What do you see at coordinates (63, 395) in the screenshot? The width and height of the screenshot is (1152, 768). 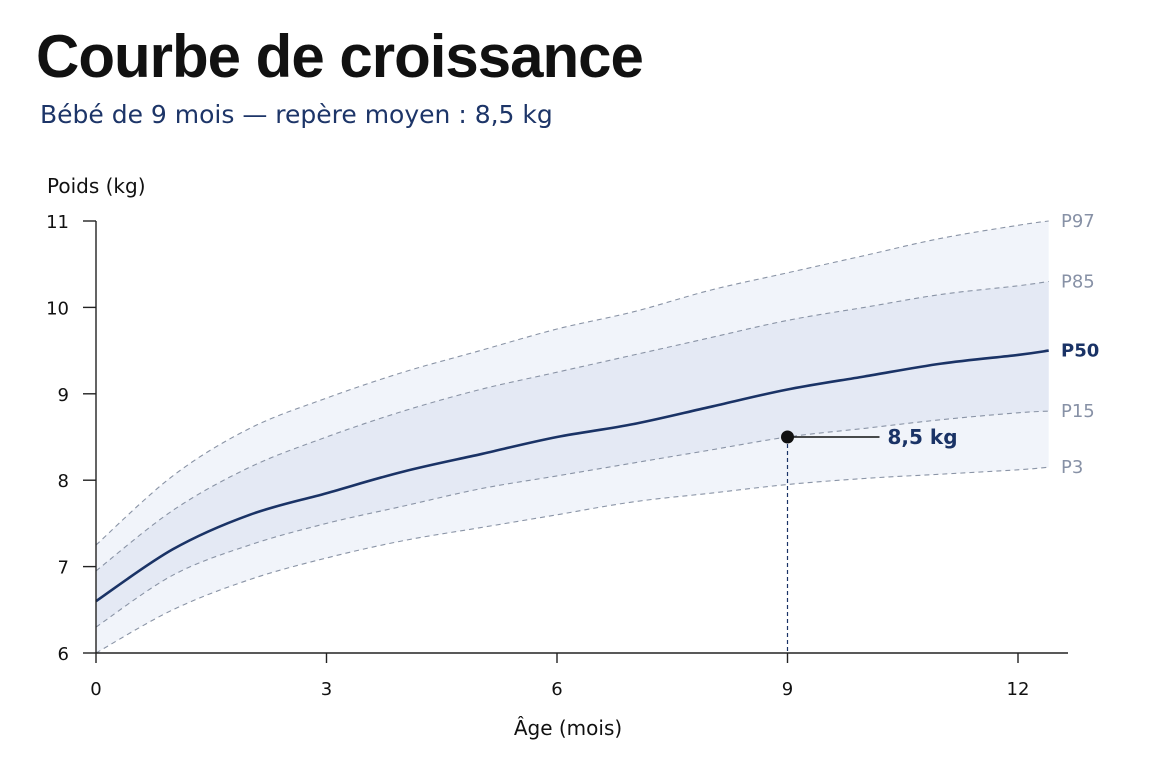 I see `y-tick-label: 9` at bounding box center [63, 395].